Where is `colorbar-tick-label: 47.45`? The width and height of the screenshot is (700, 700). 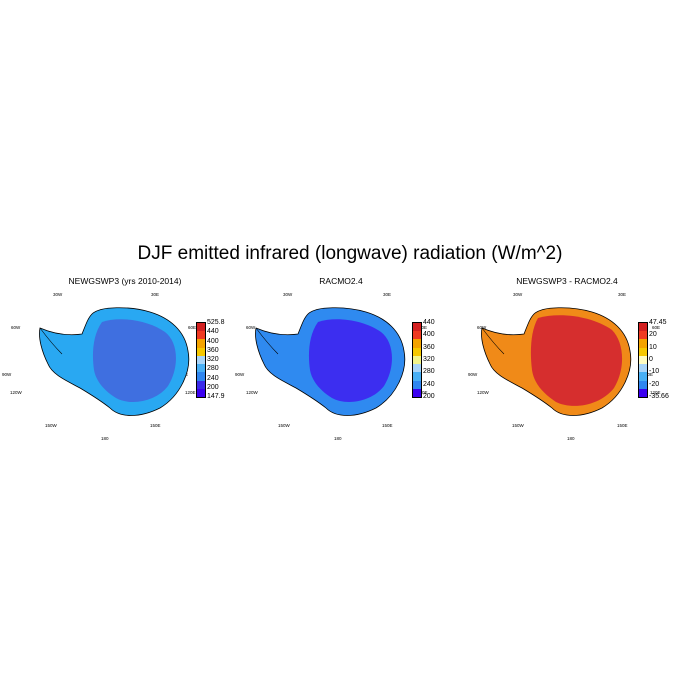
colorbar-tick-label: 47.45 is located at coordinates (658, 322).